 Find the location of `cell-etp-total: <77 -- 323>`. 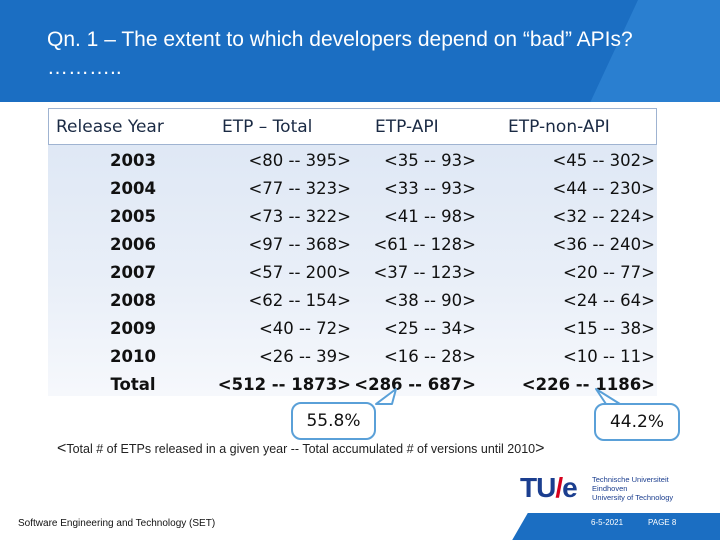

cell-etp-total: <77 -- 323> is located at coordinates (299, 188).